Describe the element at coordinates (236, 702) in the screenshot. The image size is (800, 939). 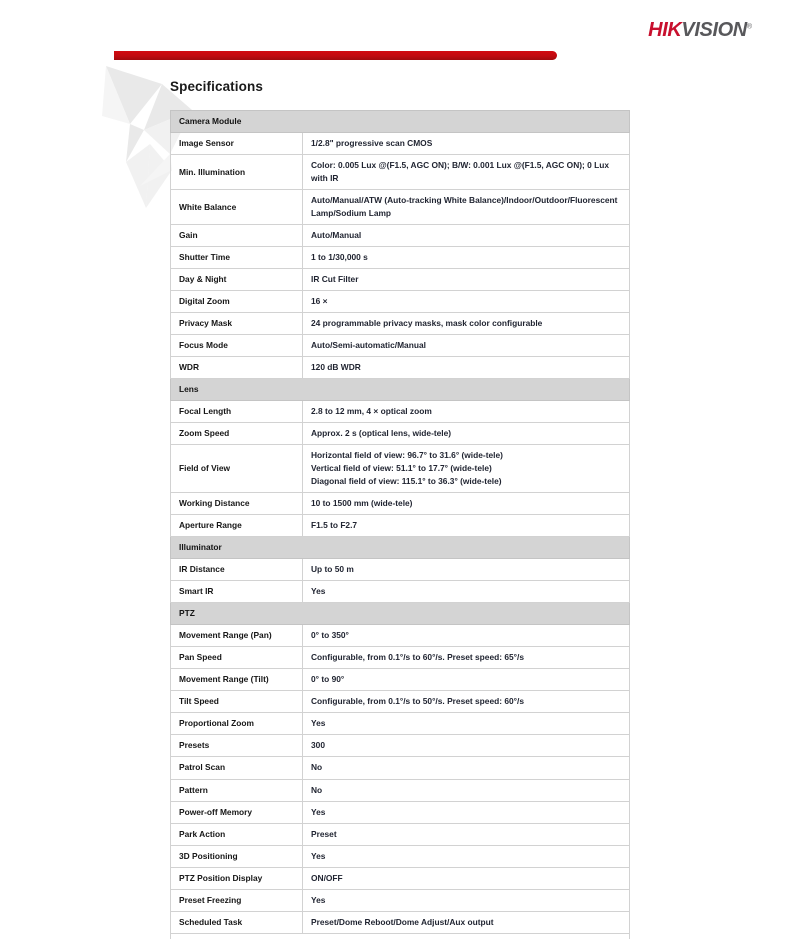
I see `spec-label: Tilt Speed` at that location.